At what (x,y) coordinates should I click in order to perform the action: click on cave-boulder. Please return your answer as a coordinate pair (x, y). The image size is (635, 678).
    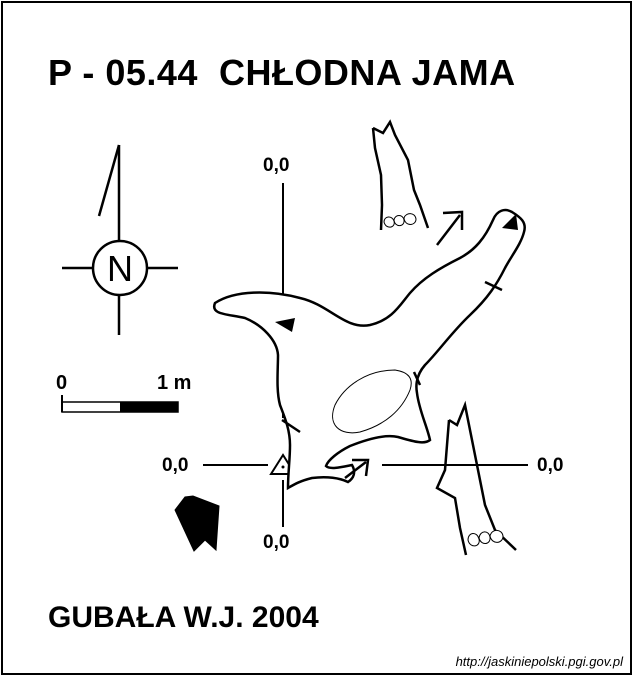
    Looking at the image, I should click on (372, 401).